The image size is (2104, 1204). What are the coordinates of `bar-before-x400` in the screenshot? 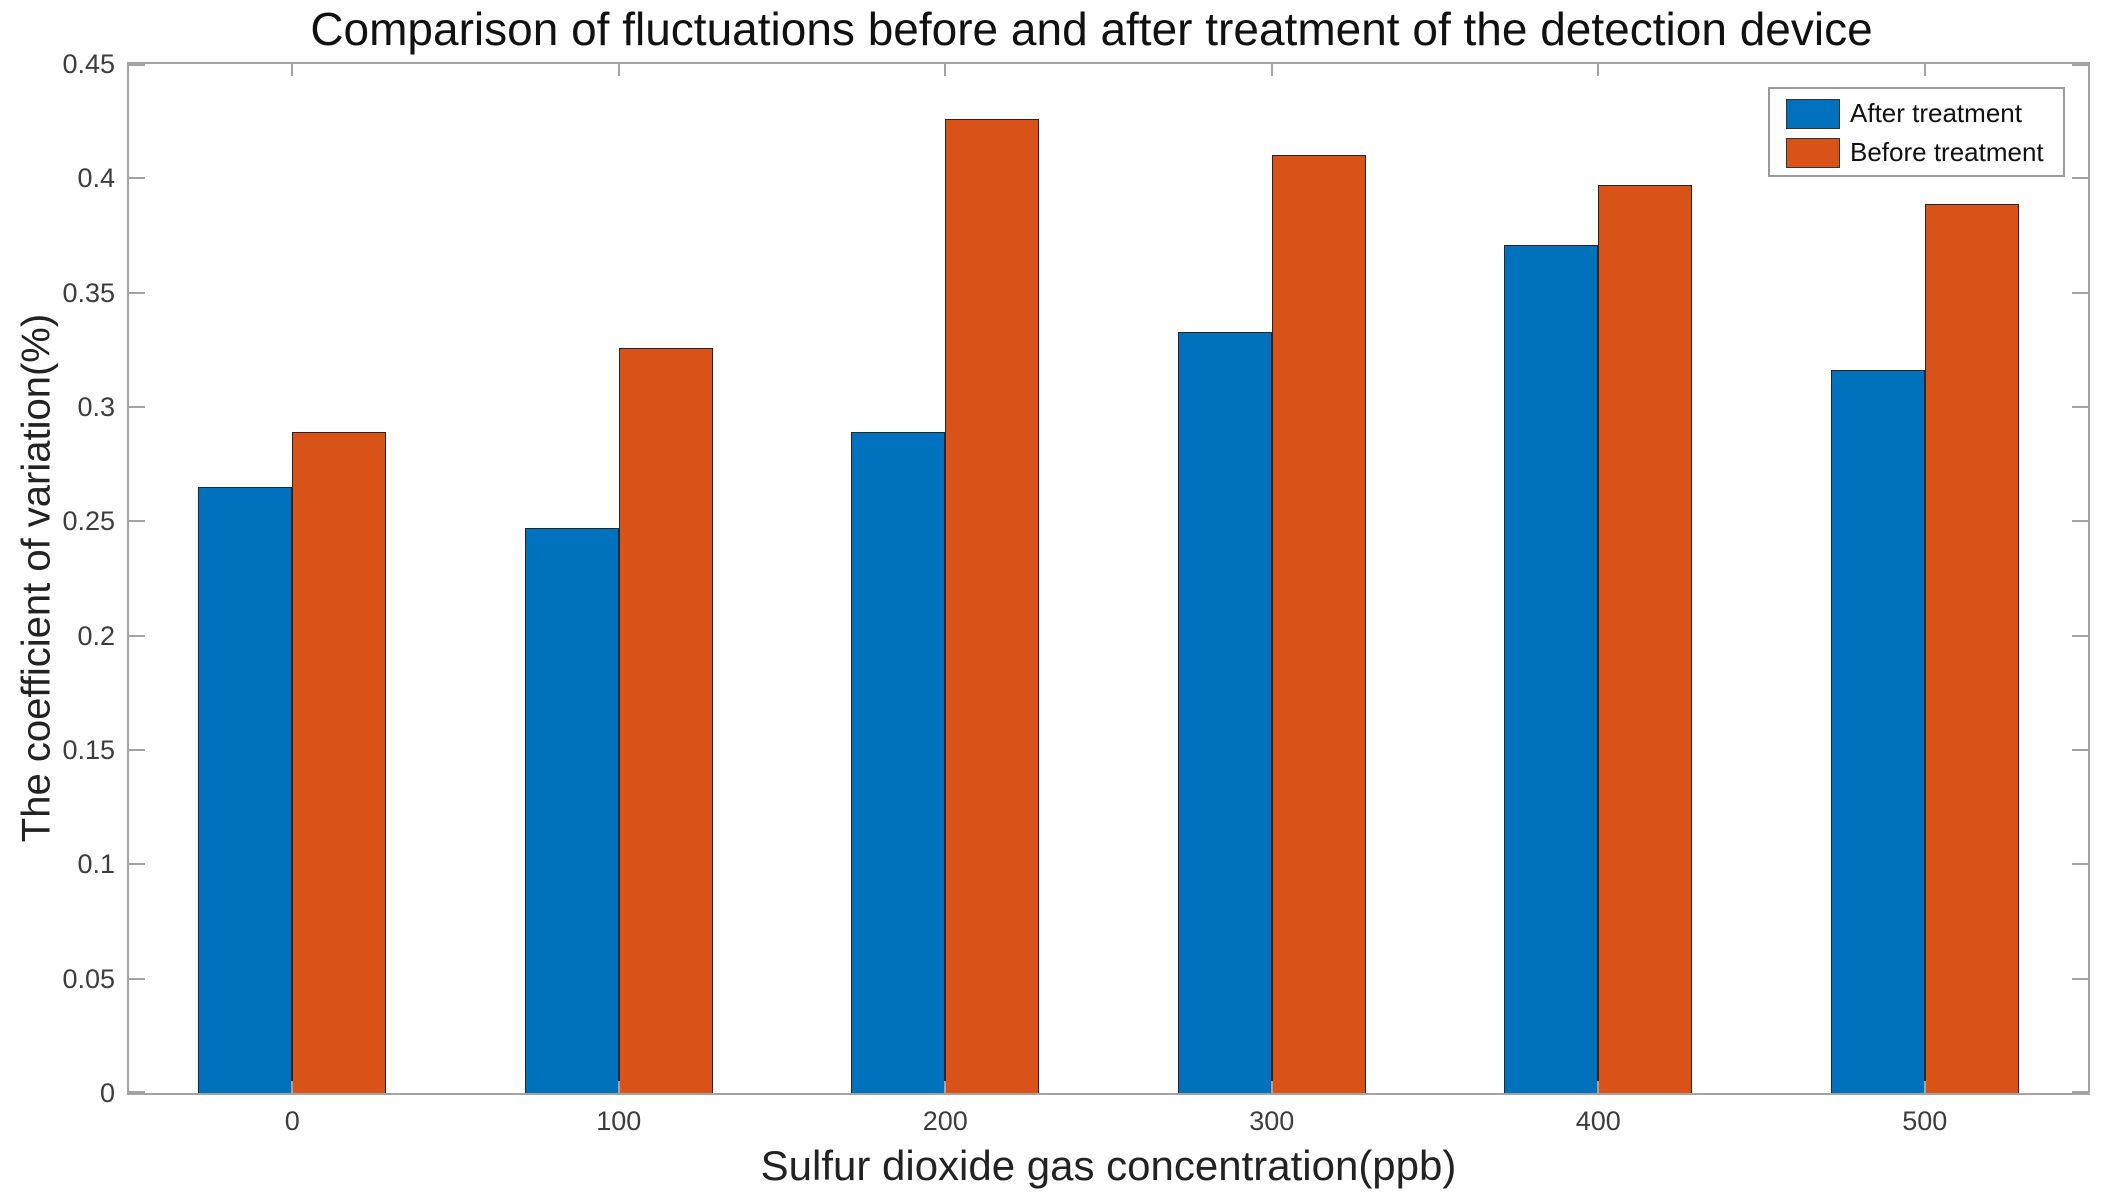 It's located at (1645, 639).